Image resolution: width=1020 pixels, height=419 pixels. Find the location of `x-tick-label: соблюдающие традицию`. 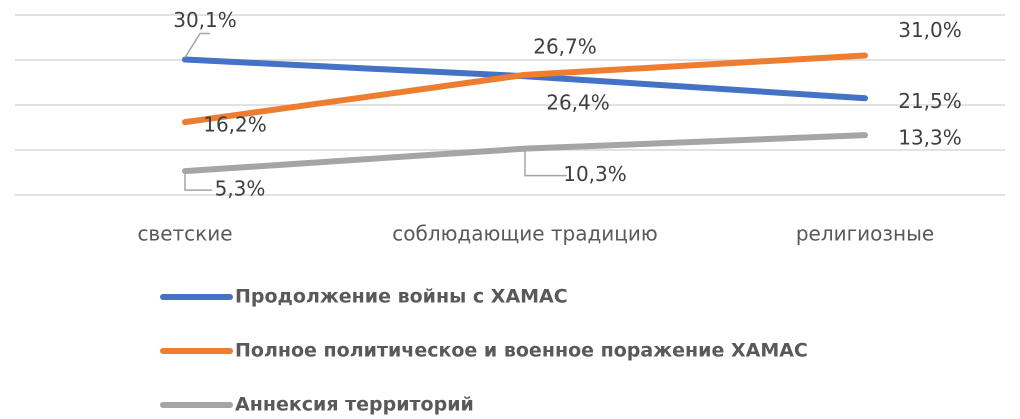

x-tick-label: соблюдающие традицию is located at coordinates (524, 234).